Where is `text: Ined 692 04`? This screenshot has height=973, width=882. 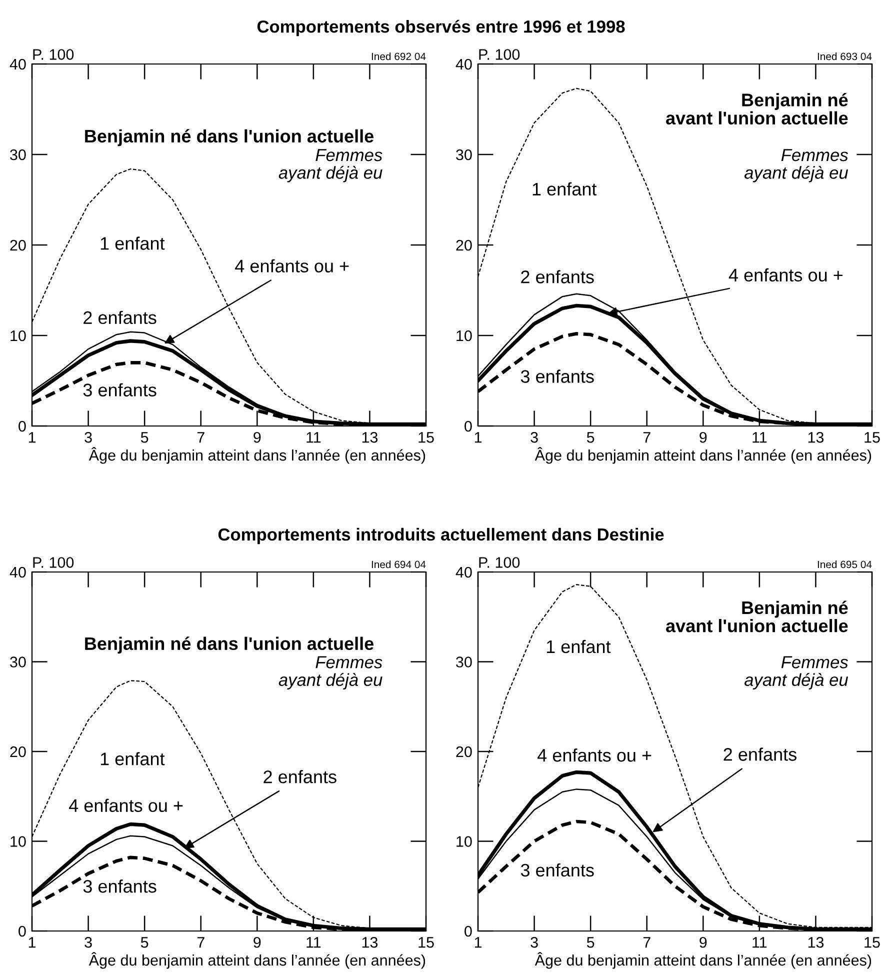 text: Ined 692 04 is located at coordinates (399, 56).